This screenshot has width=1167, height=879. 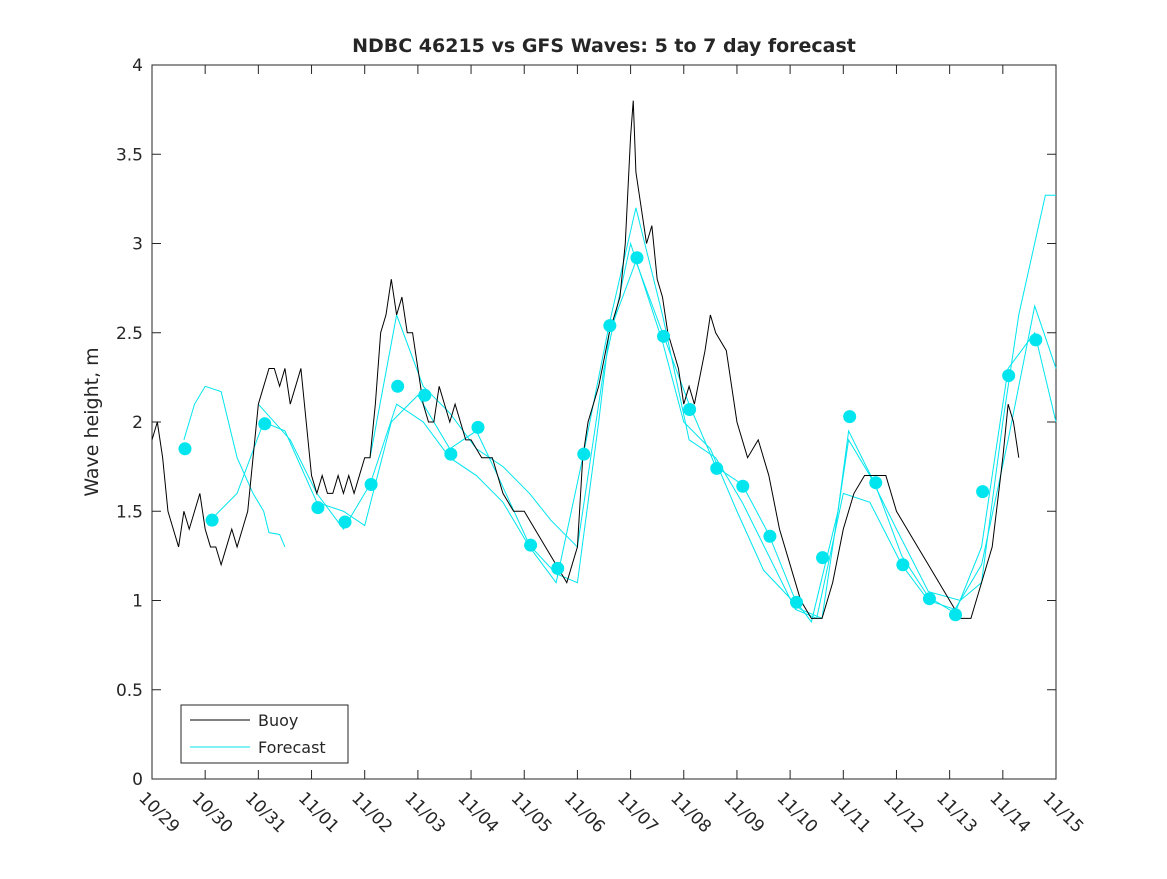 What do you see at coordinates (1062, 812) in the screenshot?
I see `x-tick-label: 11/15` at bounding box center [1062, 812].